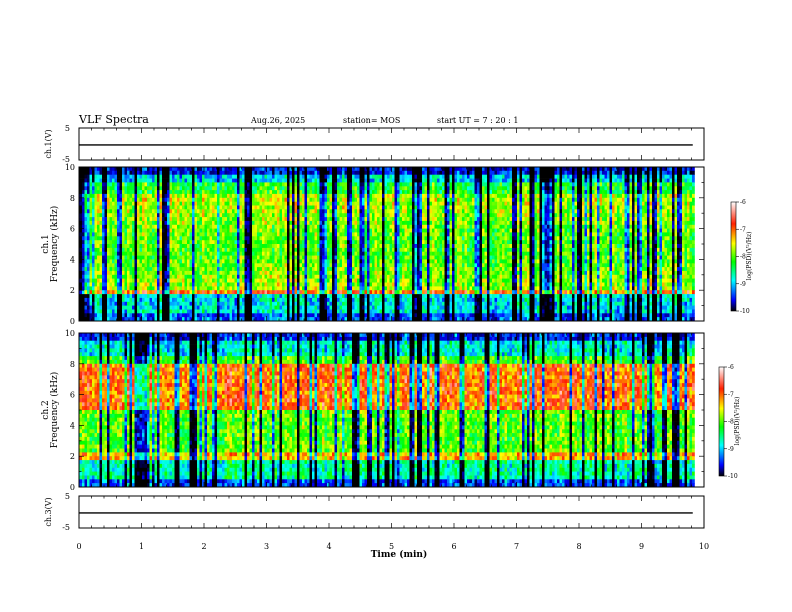 This screenshot has width=792, height=612. What do you see at coordinates (141, 546) in the screenshot?
I see `time-tick-label: 1` at bounding box center [141, 546].